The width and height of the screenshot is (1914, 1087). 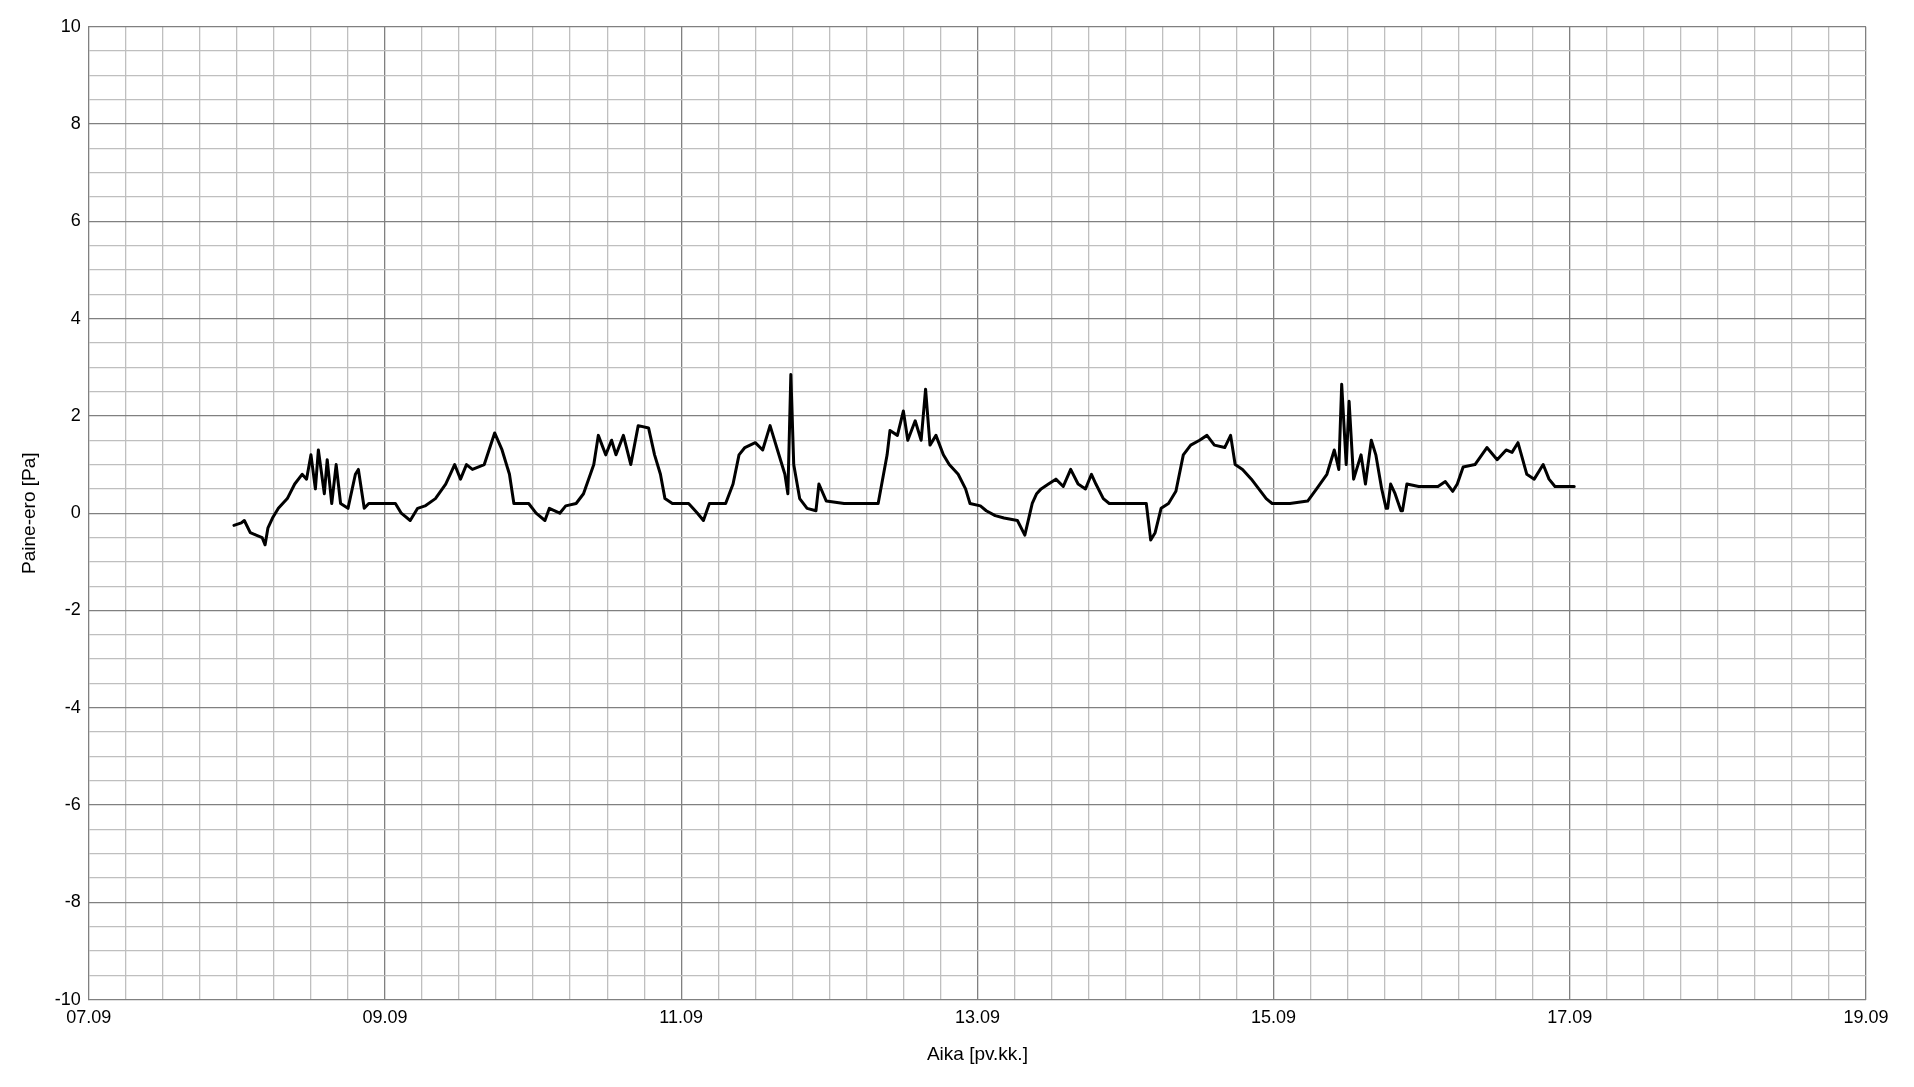 I want to click on y-axis-title: Paine-ero [Pa], so click(x=28, y=513).